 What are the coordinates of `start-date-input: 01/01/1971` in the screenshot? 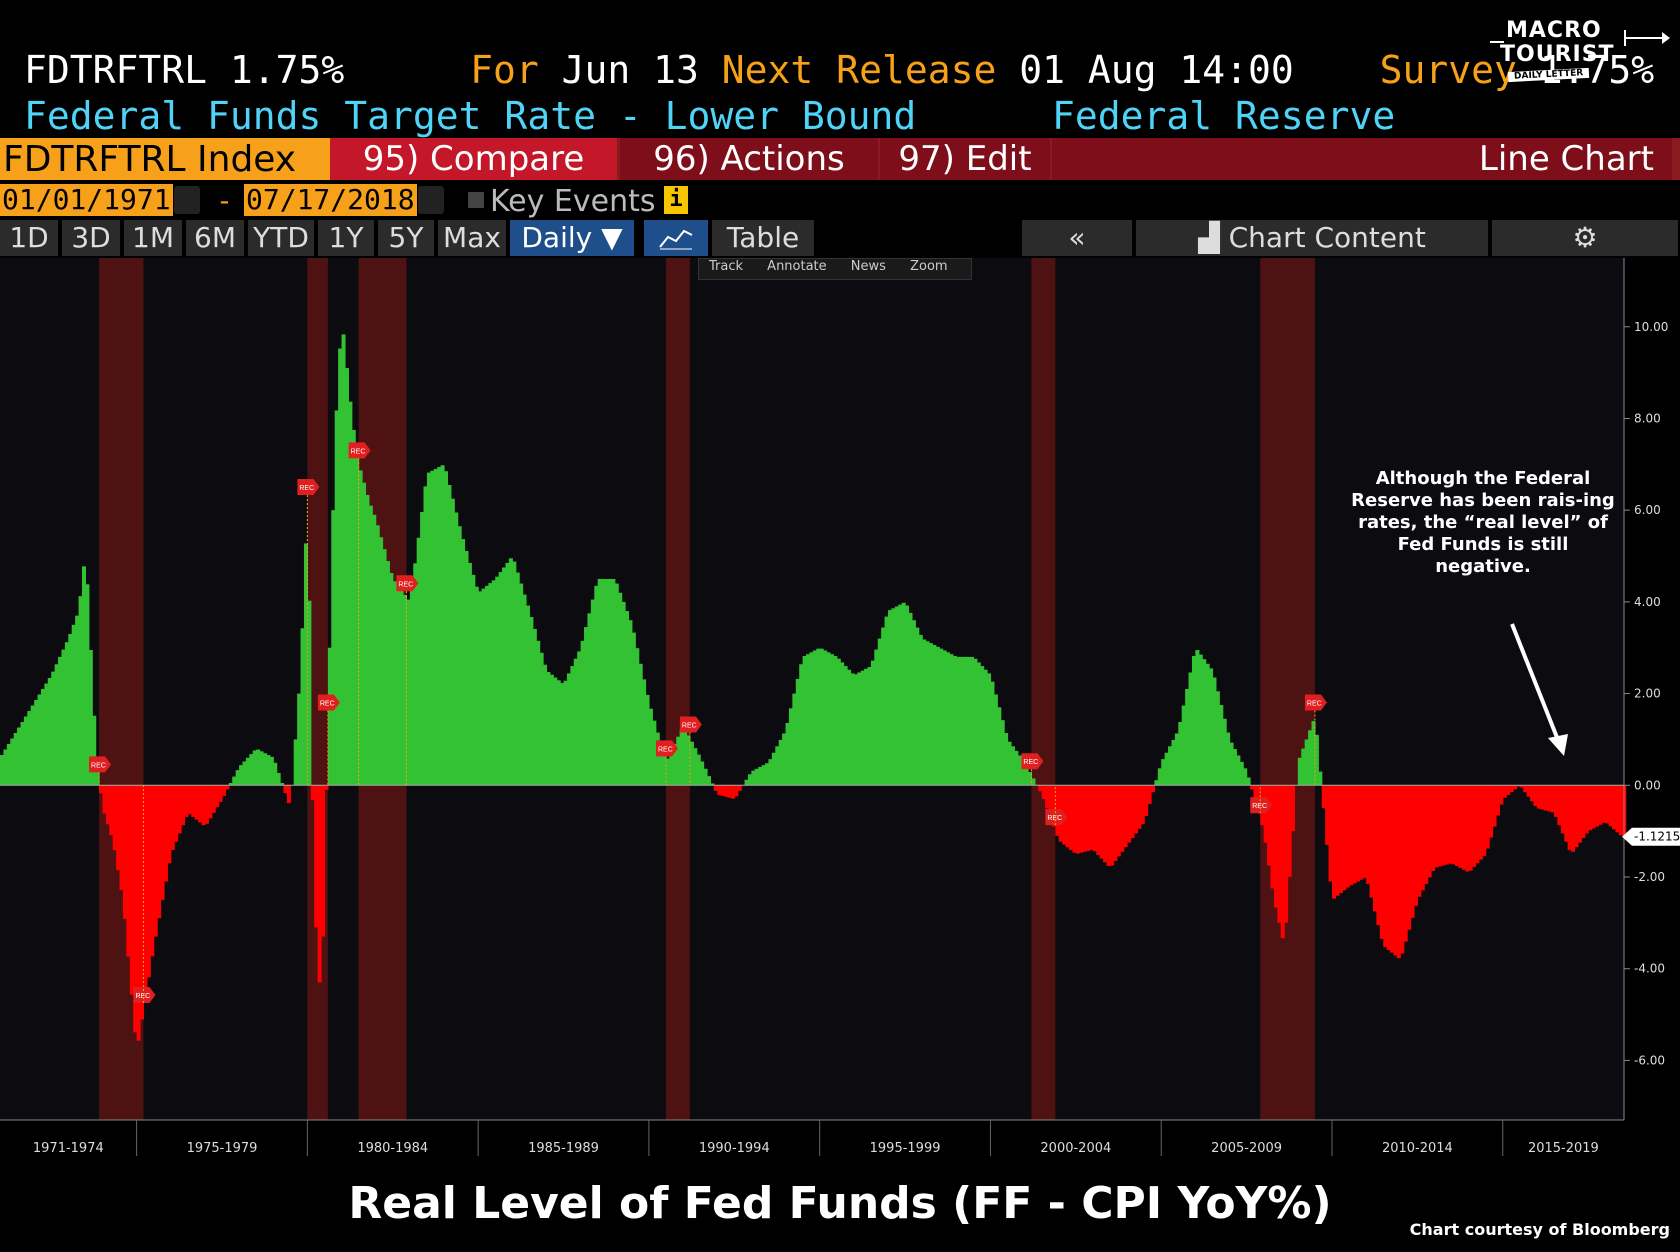 It's located at (86, 199).